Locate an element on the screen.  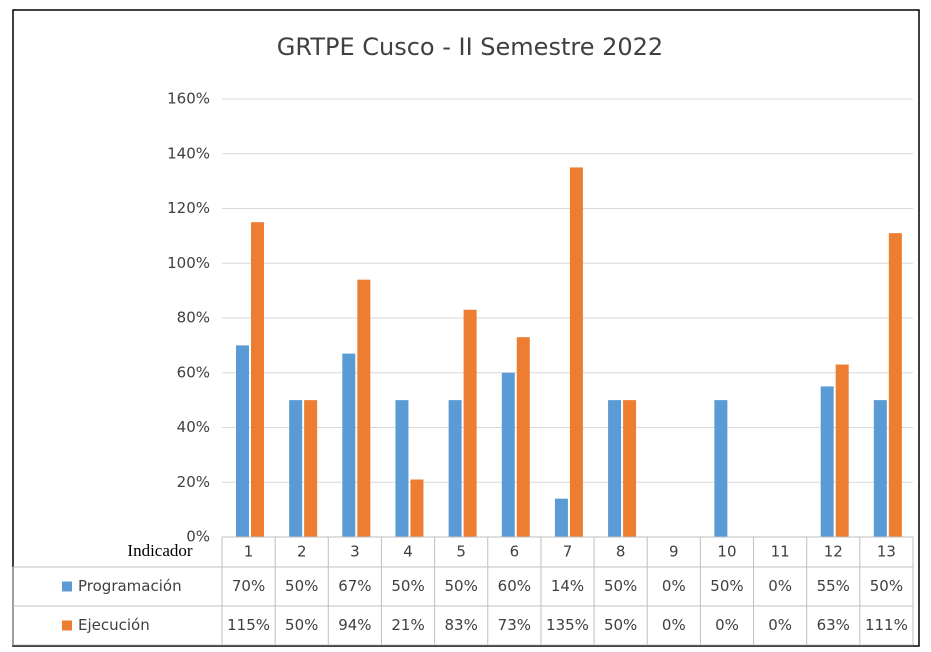
x-tick-label: 4 is located at coordinates (408, 552).